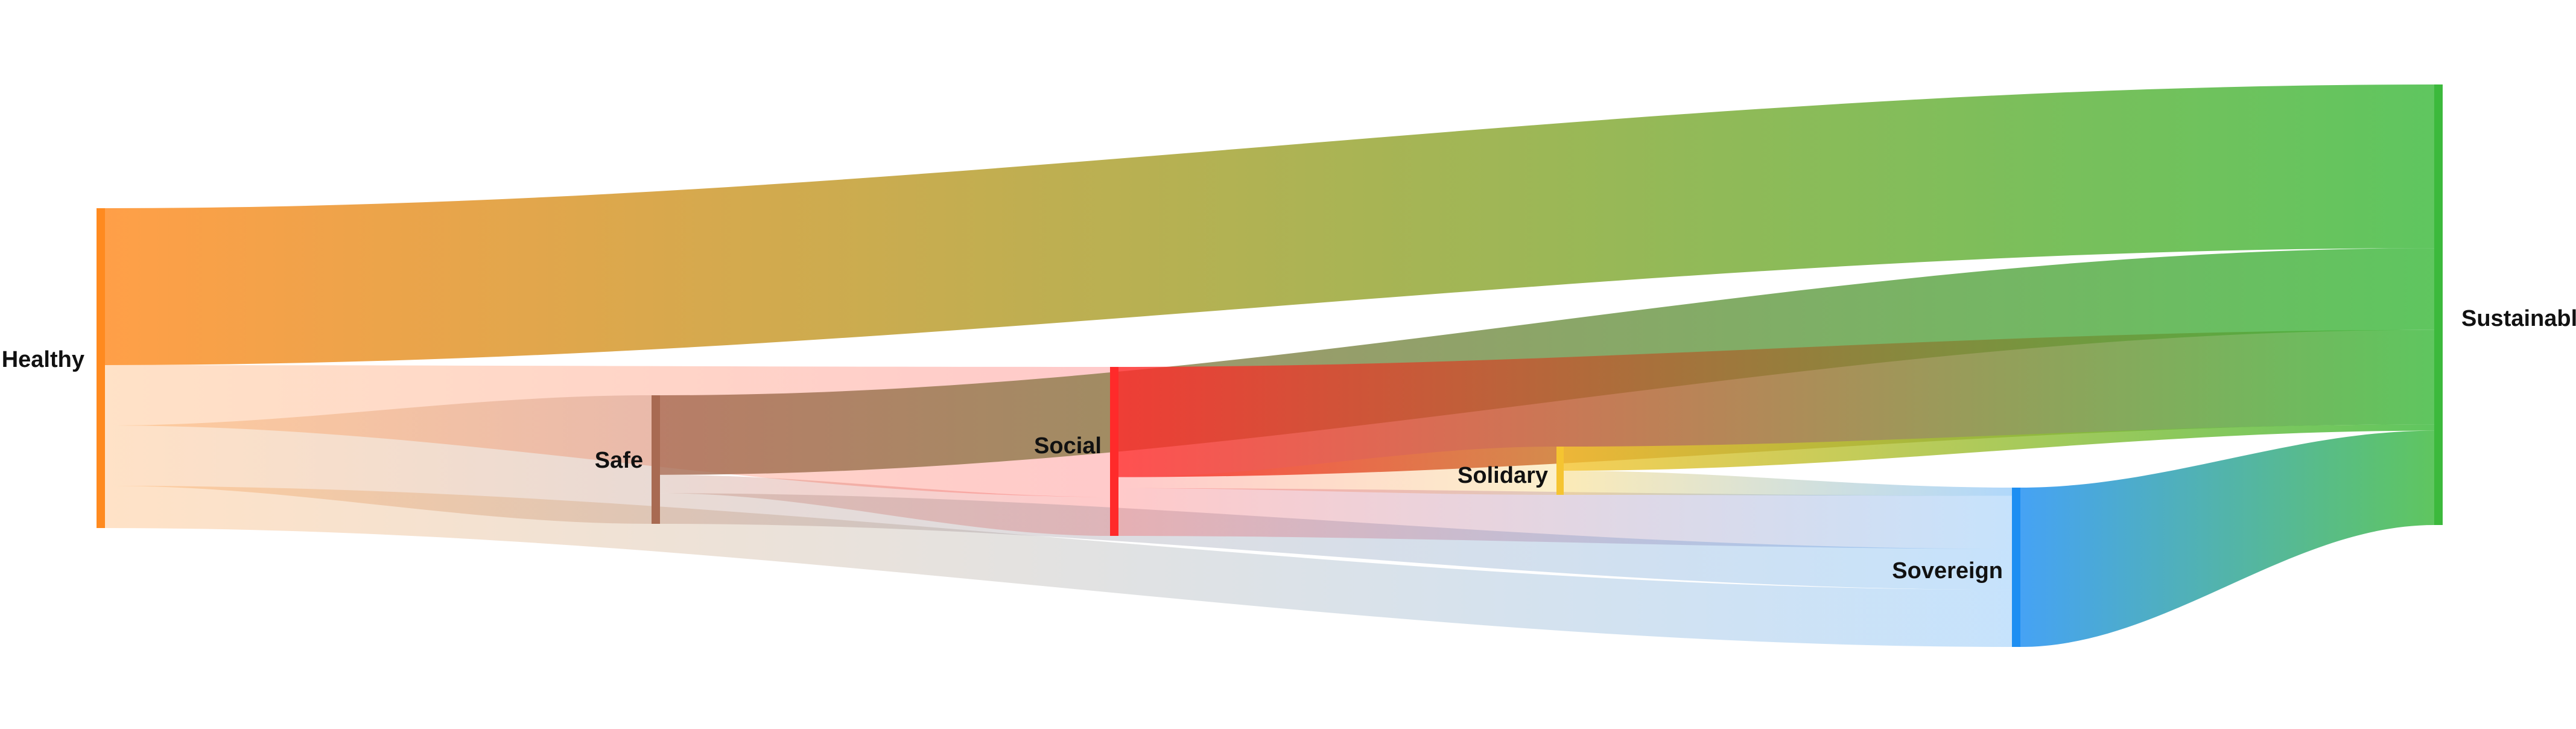  What do you see at coordinates (1068, 446) in the screenshot?
I see `node-label-social: Social` at bounding box center [1068, 446].